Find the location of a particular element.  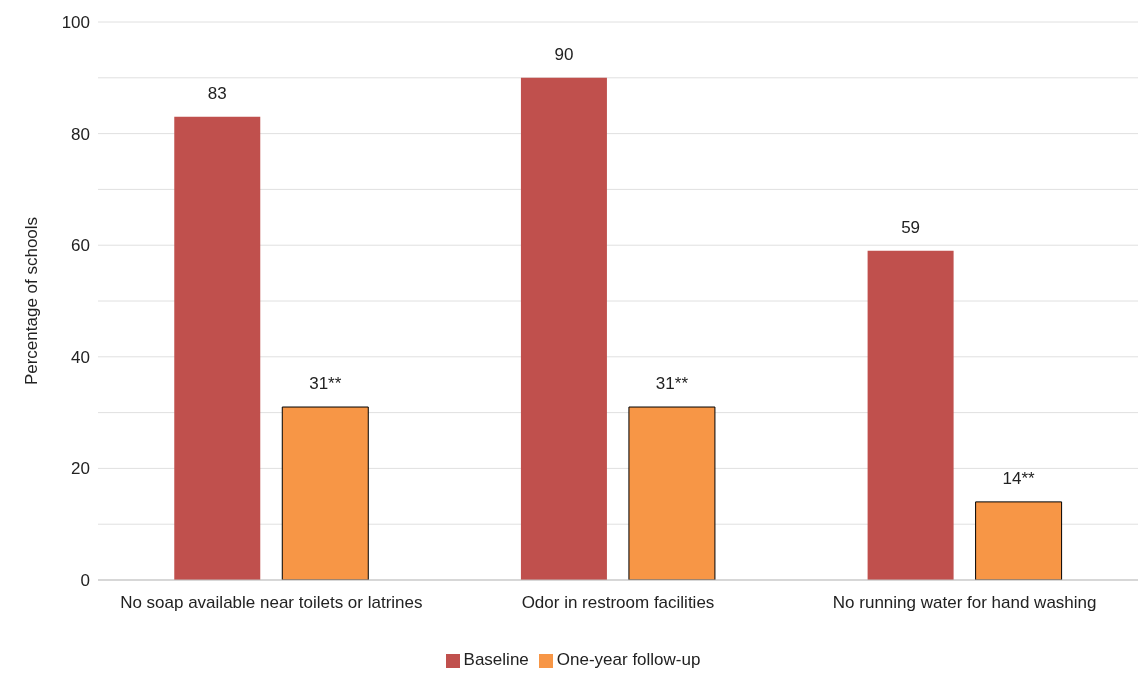

data-label: 59 is located at coordinates (911, 227).